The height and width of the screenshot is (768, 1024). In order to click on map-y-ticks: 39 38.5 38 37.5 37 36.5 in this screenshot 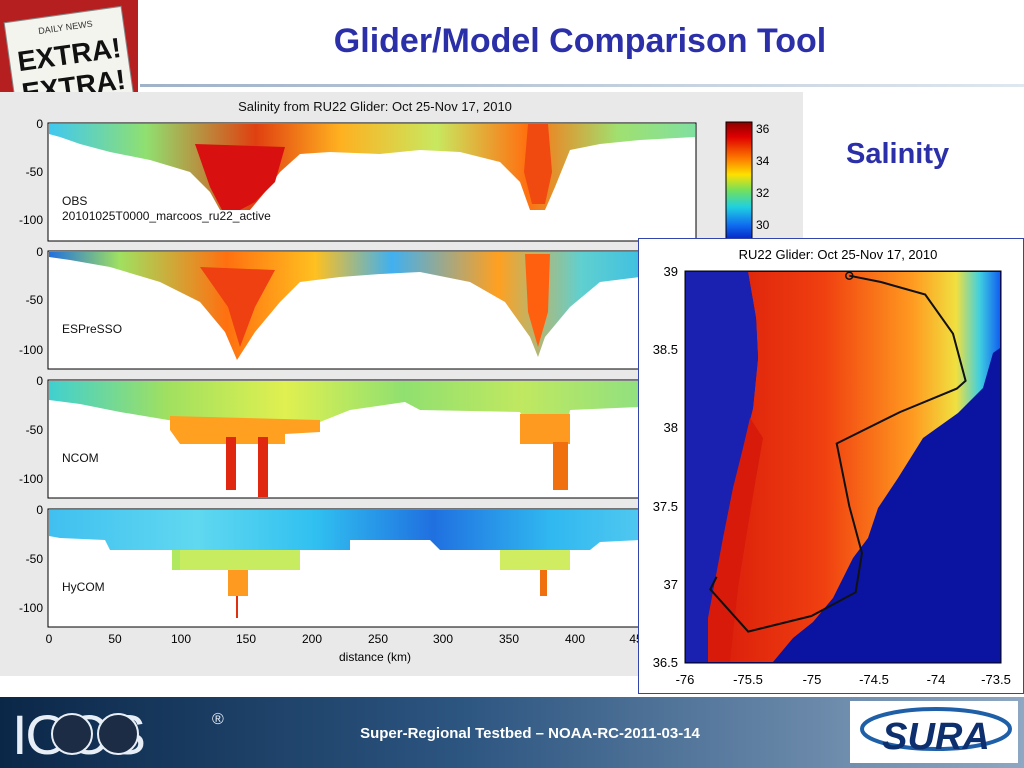, I will do `click(665, 467)`.